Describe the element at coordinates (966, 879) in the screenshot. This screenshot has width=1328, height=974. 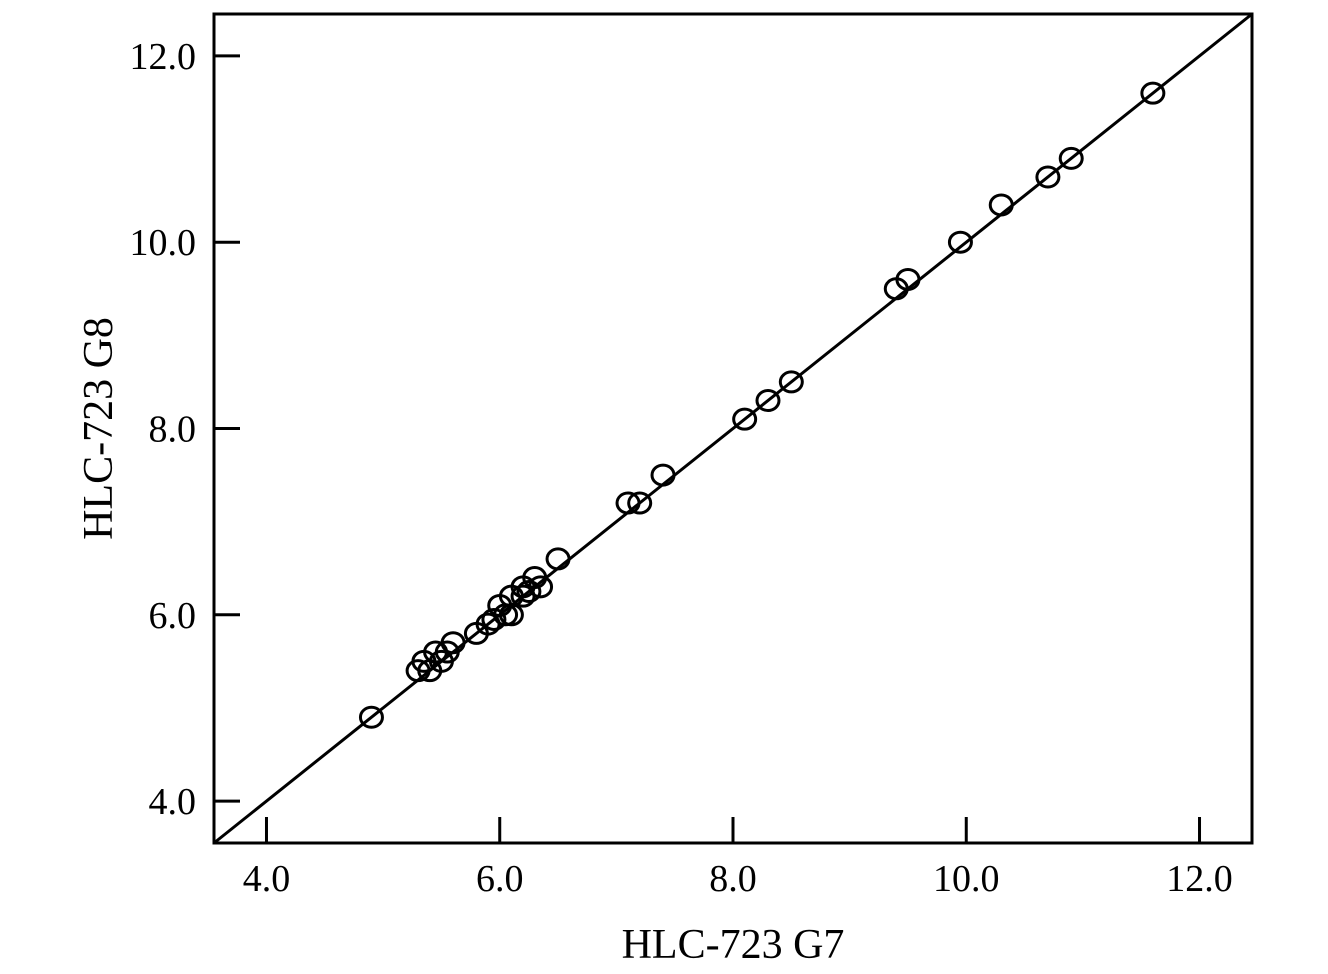
I see `x-tick-label: 10.0` at that location.